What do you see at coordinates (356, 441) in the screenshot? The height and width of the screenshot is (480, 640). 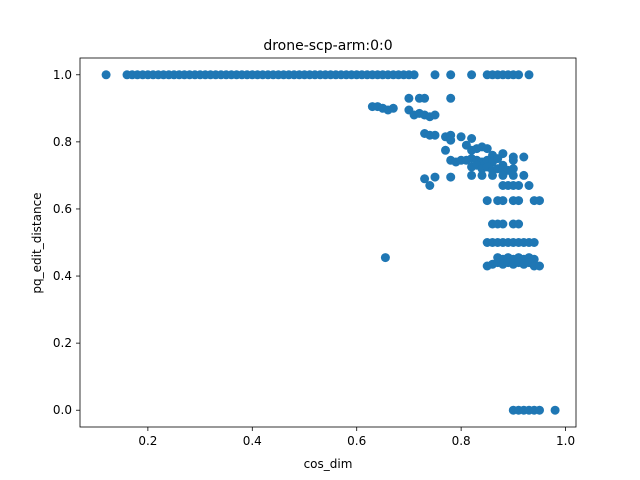 I see `x-tick-label: 0.6` at bounding box center [356, 441].